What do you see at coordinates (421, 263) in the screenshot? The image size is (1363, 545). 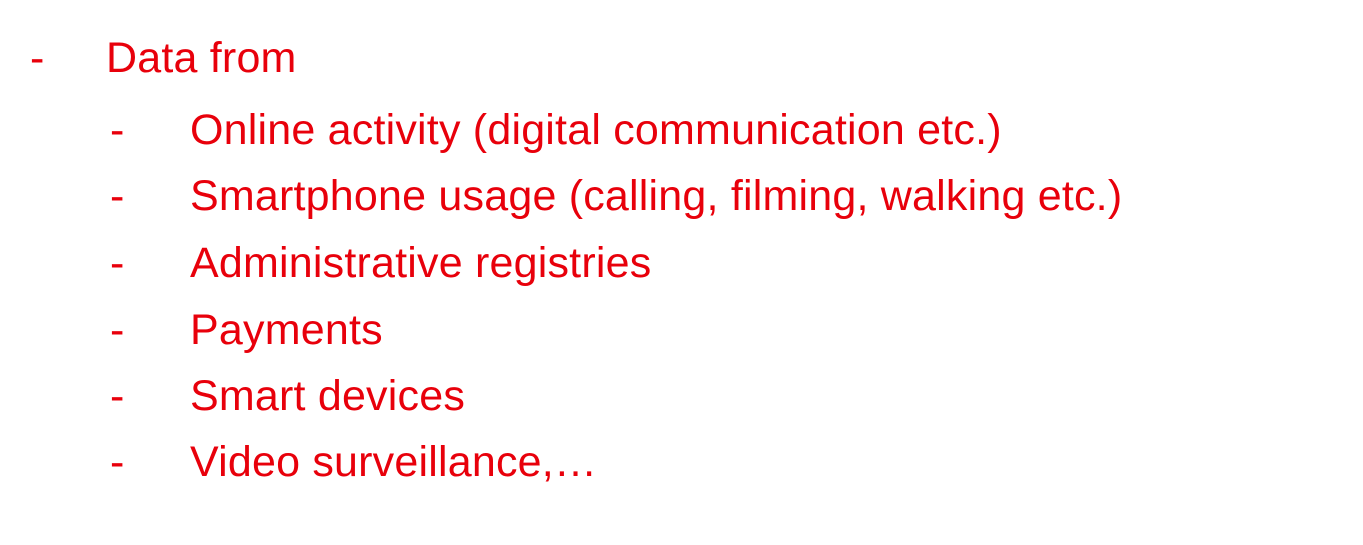 I see `bullet-text: Administrative registries` at bounding box center [421, 263].